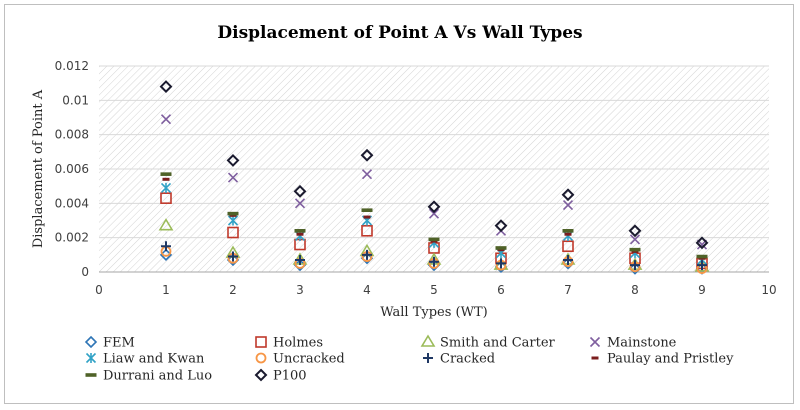  I want to click on legend-label: Smith and Carter, so click(498, 343).